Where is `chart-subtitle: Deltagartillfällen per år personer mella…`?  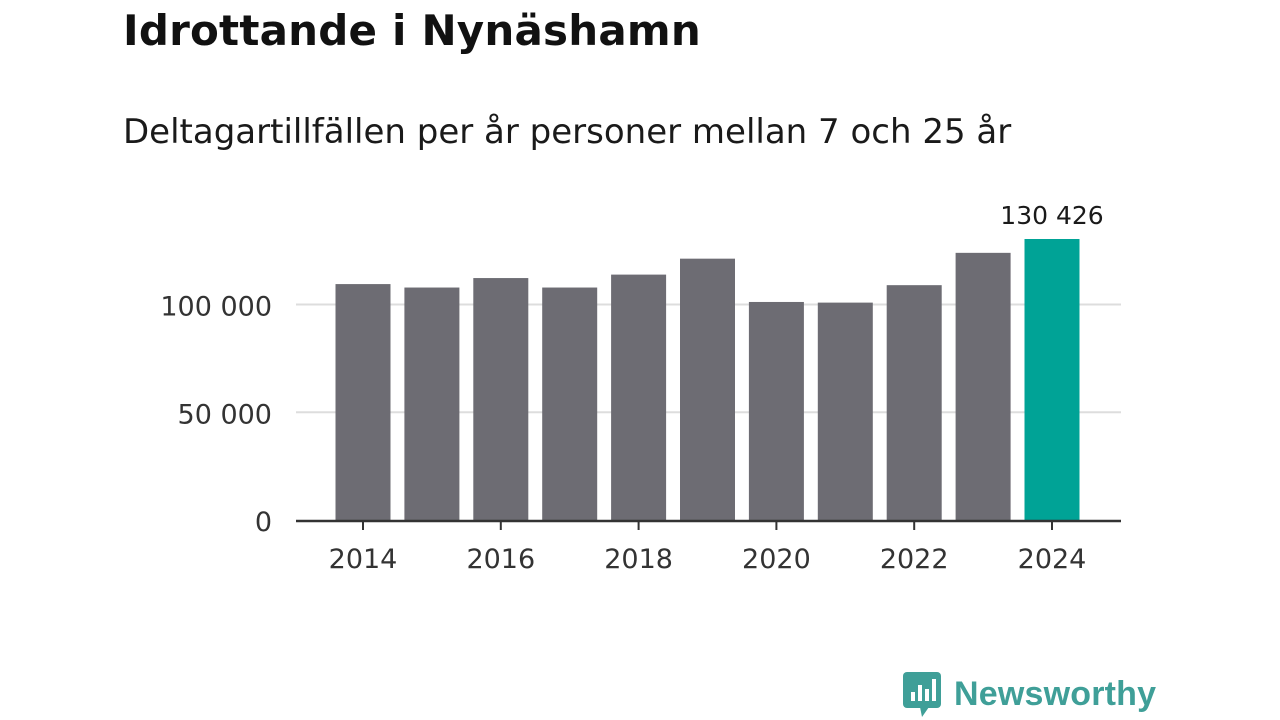
chart-subtitle: Deltagartillfällen per år personer mella… is located at coordinates (567, 132).